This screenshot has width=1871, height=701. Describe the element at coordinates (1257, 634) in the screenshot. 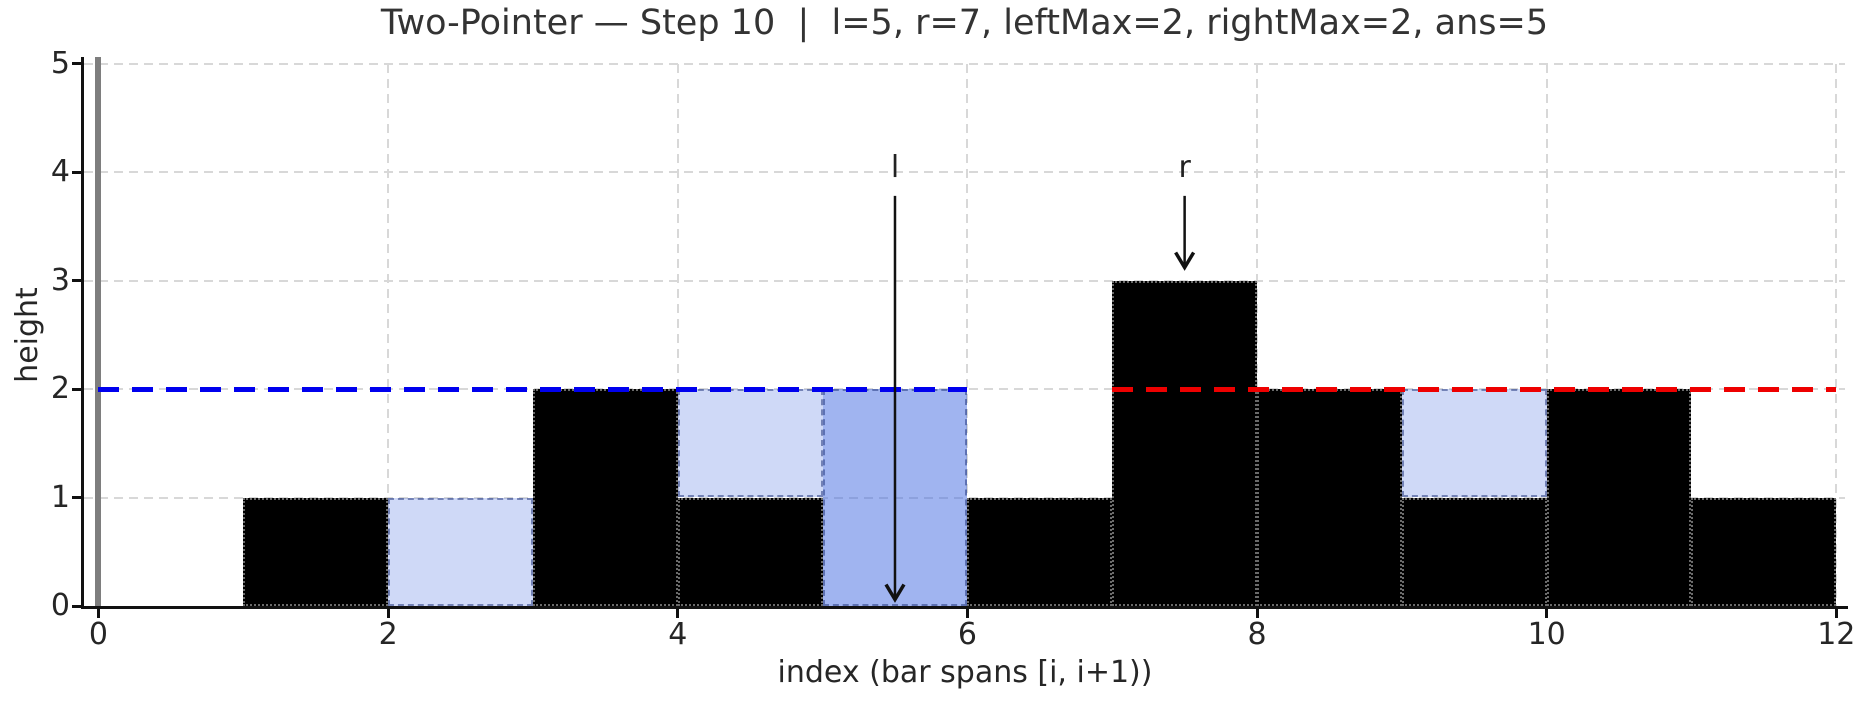

I see `x-tick-label: 8` at that location.